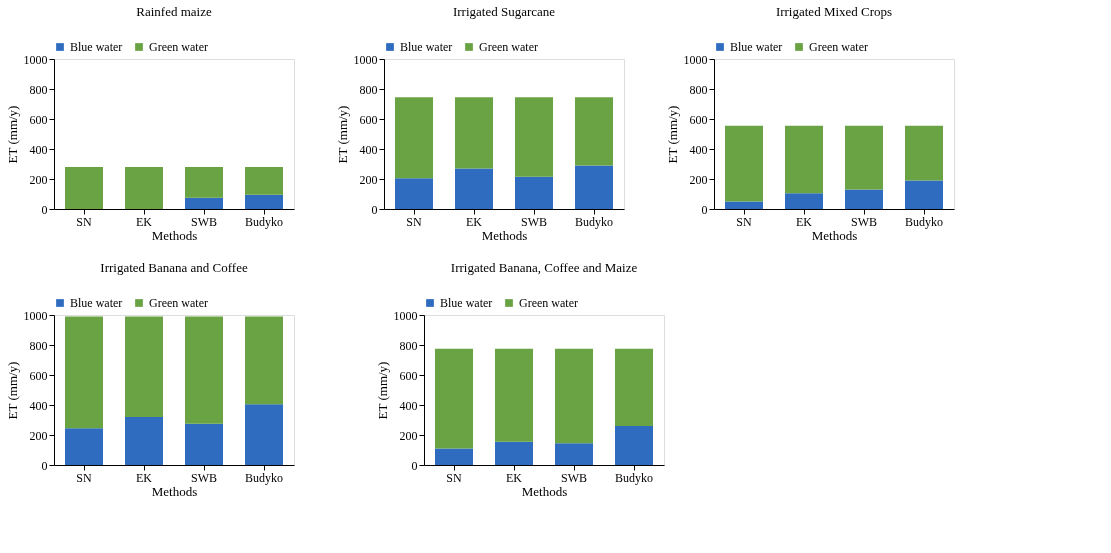 The image size is (1111, 553). I want to click on chart-title: Irrigated Banana, Coffee and Maize, so click(544, 267).